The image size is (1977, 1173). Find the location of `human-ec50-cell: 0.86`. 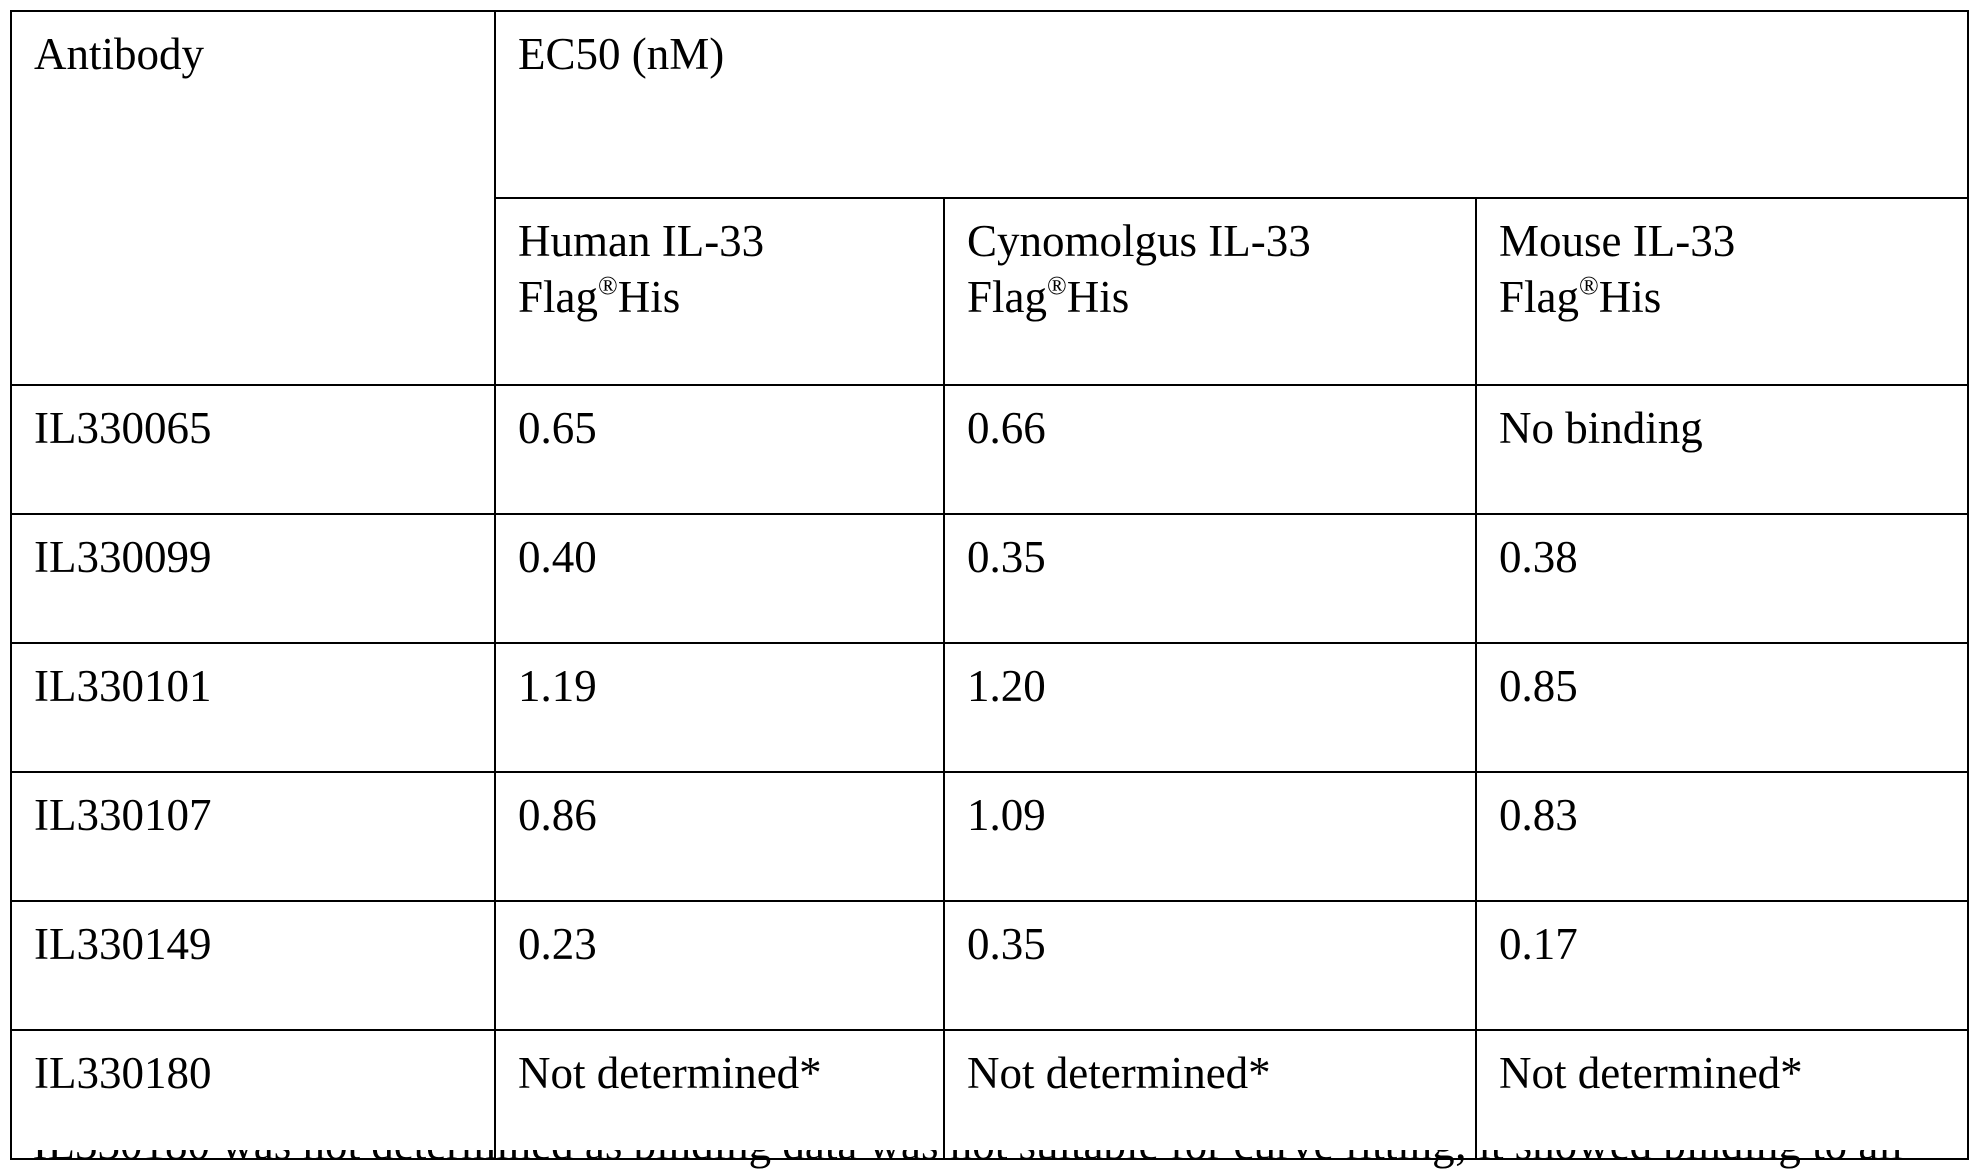

human-ec50-cell: 0.86 is located at coordinates (719, 836).